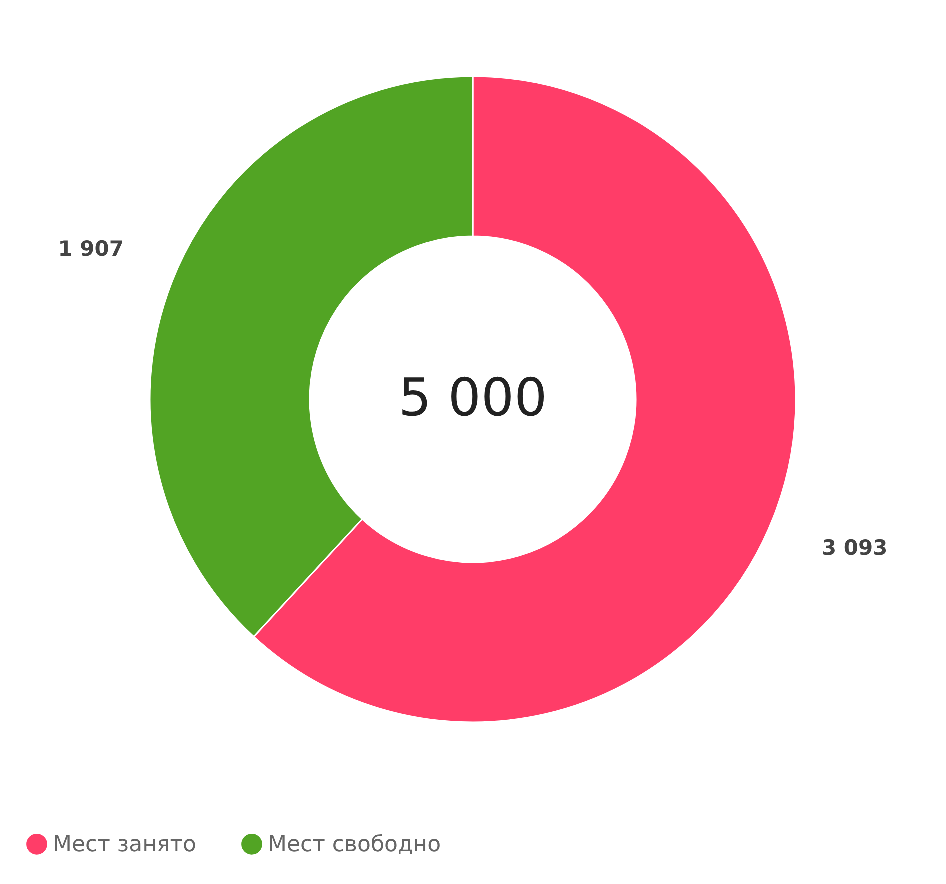 The height and width of the screenshot is (884, 946). Describe the element at coordinates (355, 845) in the screenshot. I see `legend-label: Мест свободно` at that location.